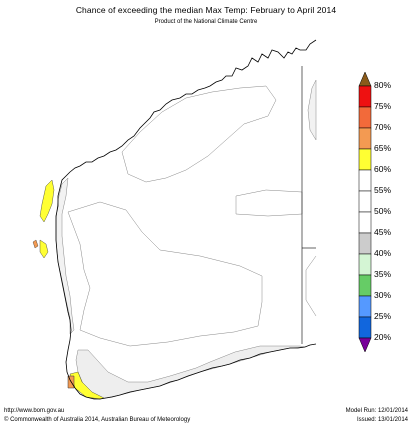  I want to click on region-grey-east, so click(312, 110).